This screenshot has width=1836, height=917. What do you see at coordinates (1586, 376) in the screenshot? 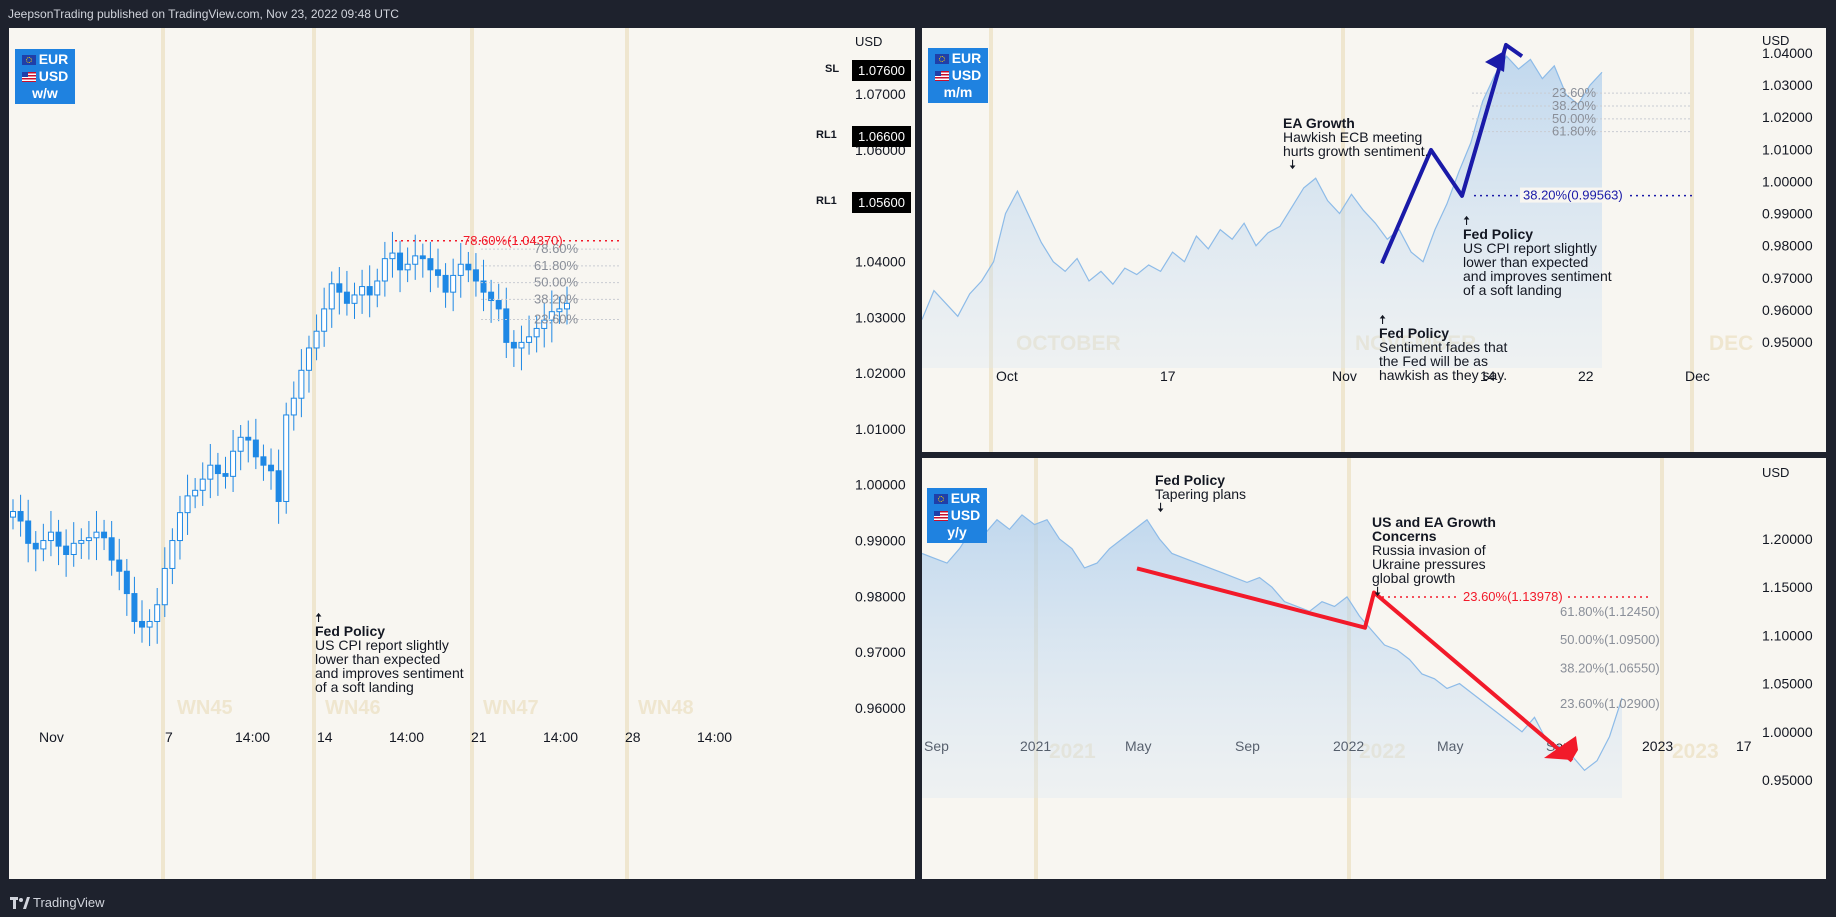
I see `x-tick-label: 22` at bounding box center [1586, 376].